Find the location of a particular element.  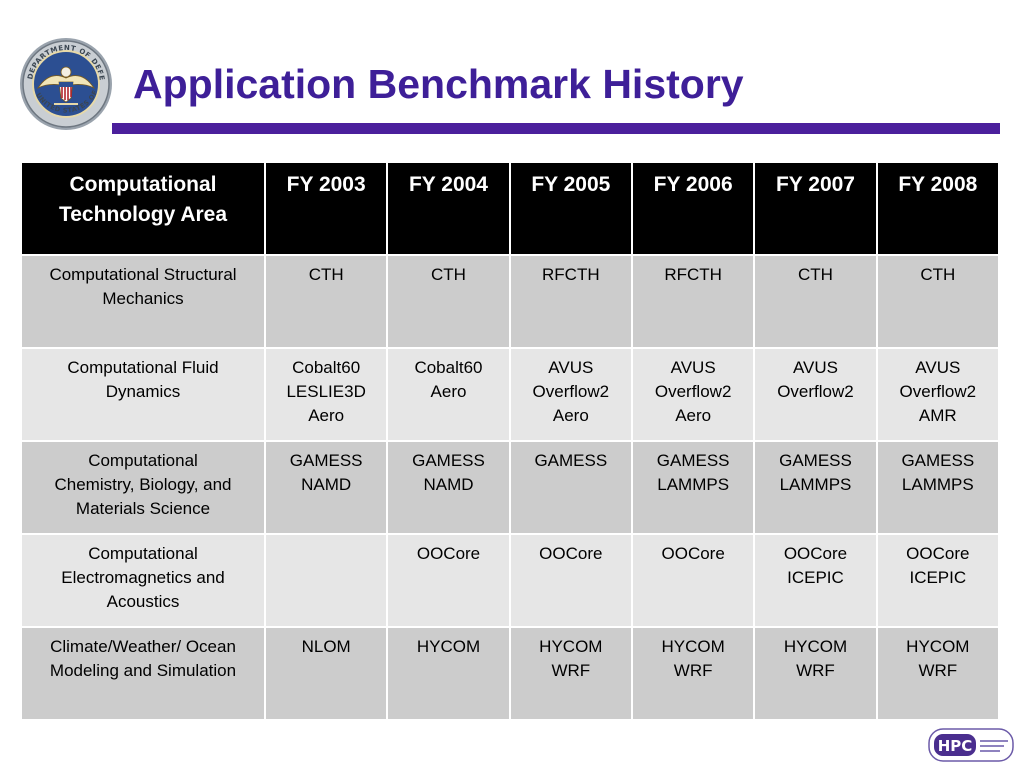

svg-text: HPC is located at coordinates (955, 746).